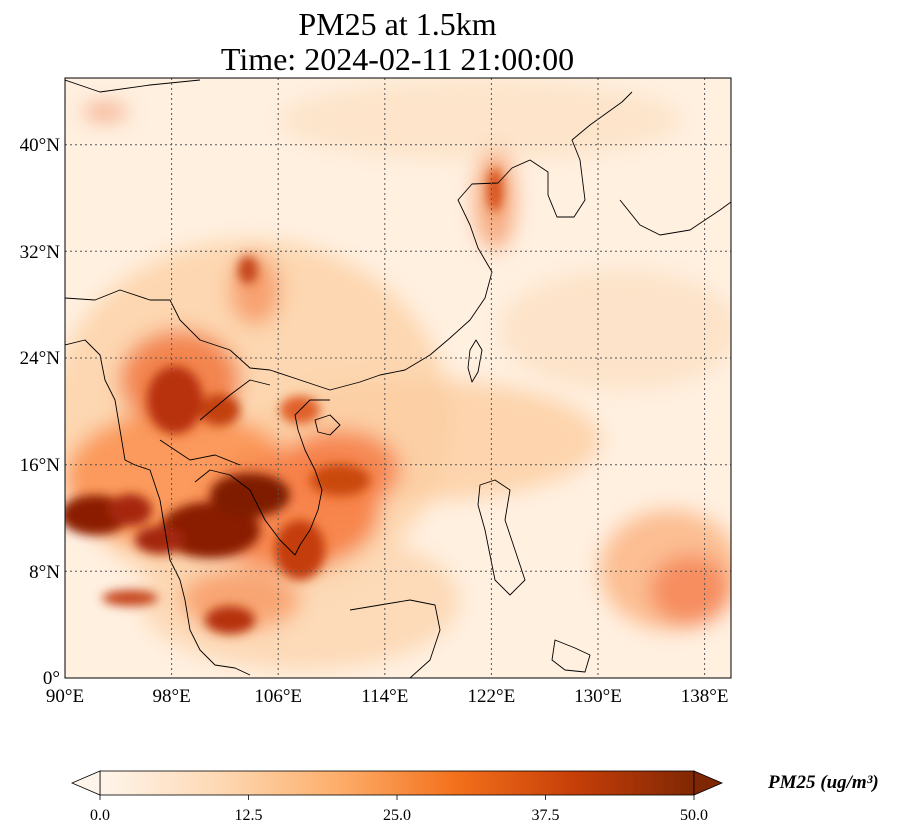  Describe the element at coordinates (397, 783) in the screenshot. I see `colorbar-gradient` at that location.